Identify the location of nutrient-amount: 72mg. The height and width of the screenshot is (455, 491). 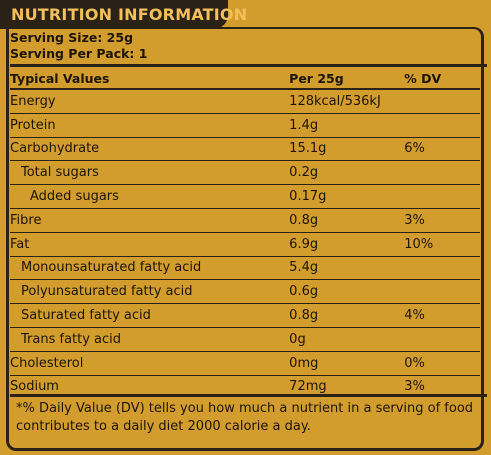
(308, 387).